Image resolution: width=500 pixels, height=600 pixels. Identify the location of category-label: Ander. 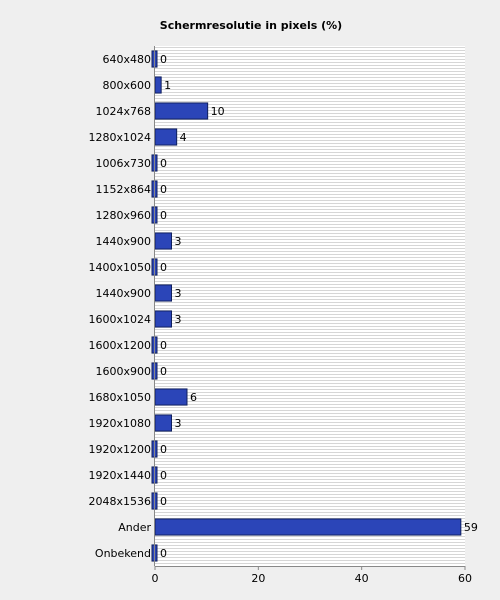
(134, 527).